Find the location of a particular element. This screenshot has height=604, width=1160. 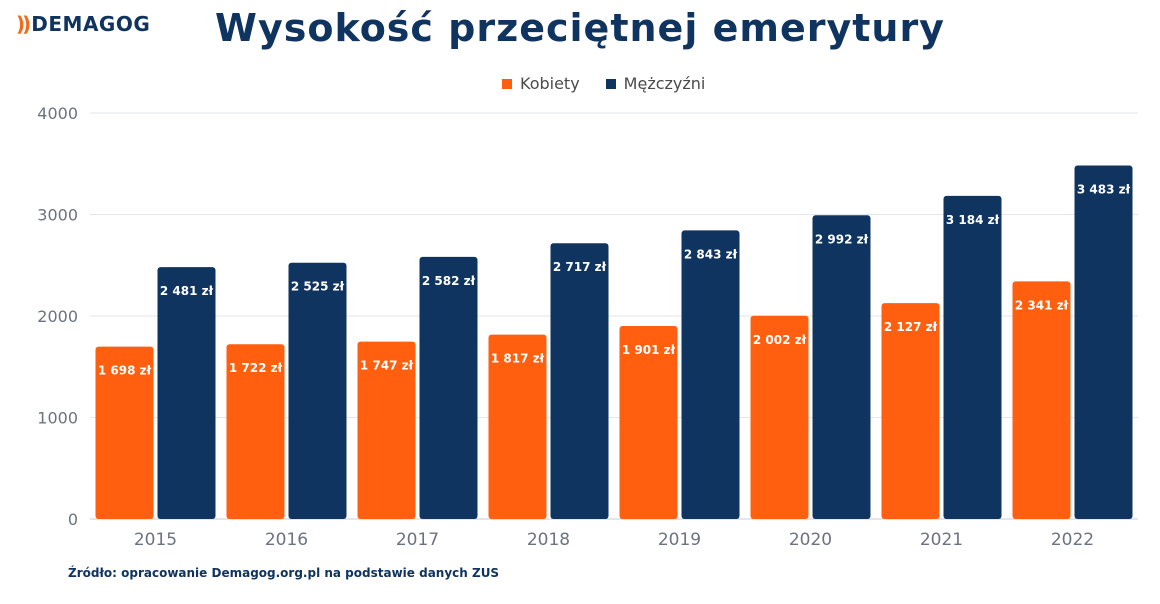

legend-label-women: Kobiety is located at coordinates (550, 83).